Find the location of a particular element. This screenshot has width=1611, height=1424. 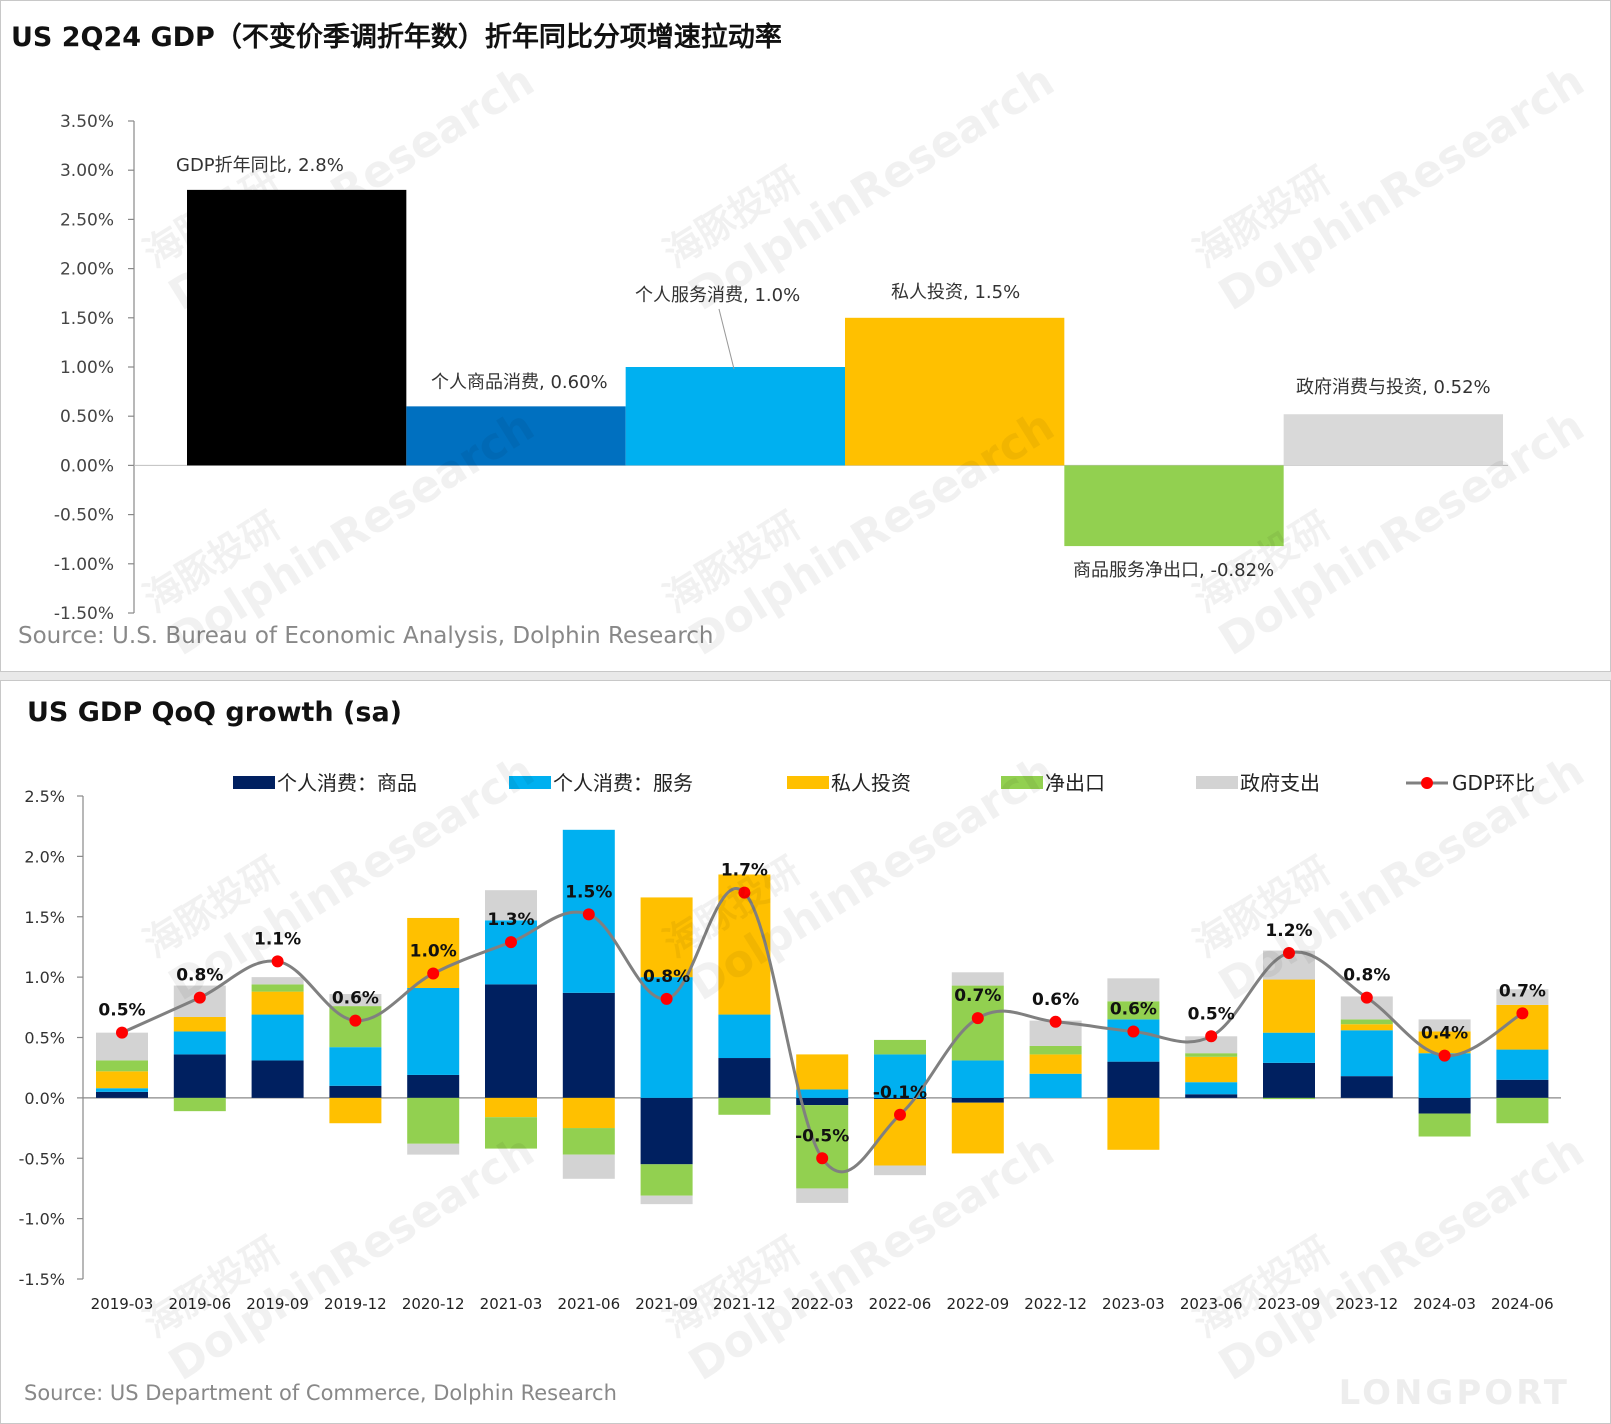

x-tick-label: 2022-09 is located at coordinates (977, 1304).